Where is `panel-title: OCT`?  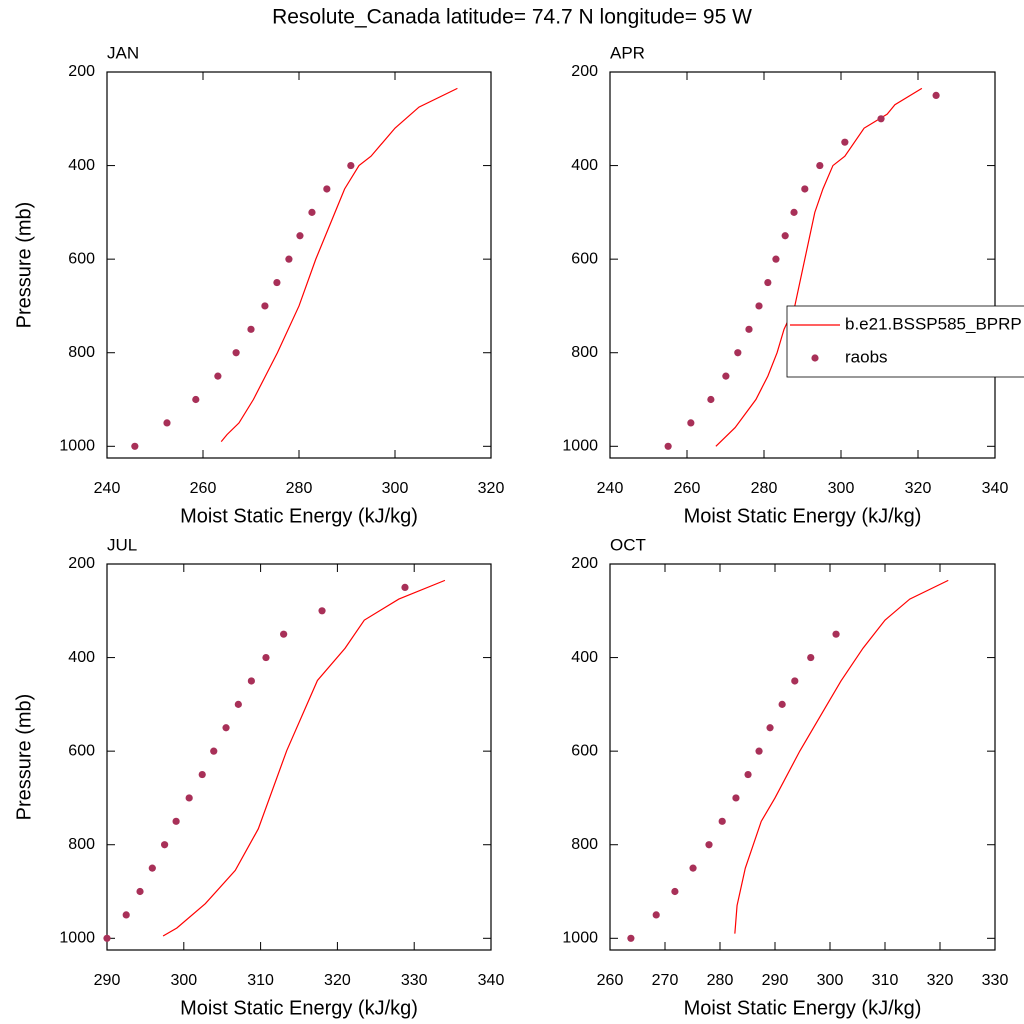
panel-title: OCT is located at coordinates (628, 544).